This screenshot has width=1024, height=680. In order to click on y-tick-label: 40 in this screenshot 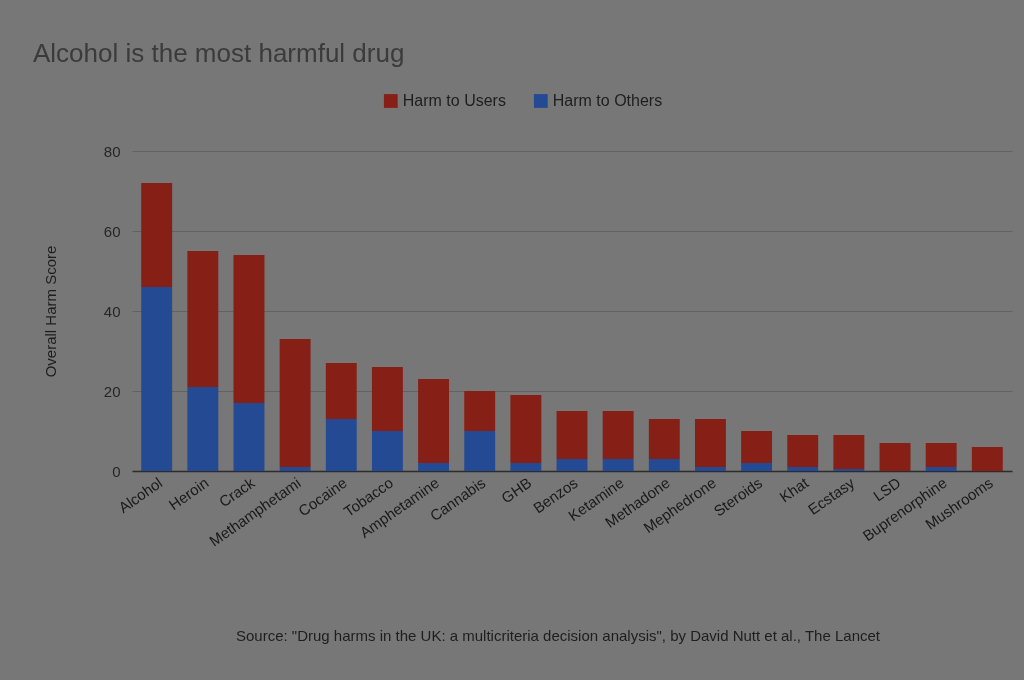, I will do `click(112, 311)`.